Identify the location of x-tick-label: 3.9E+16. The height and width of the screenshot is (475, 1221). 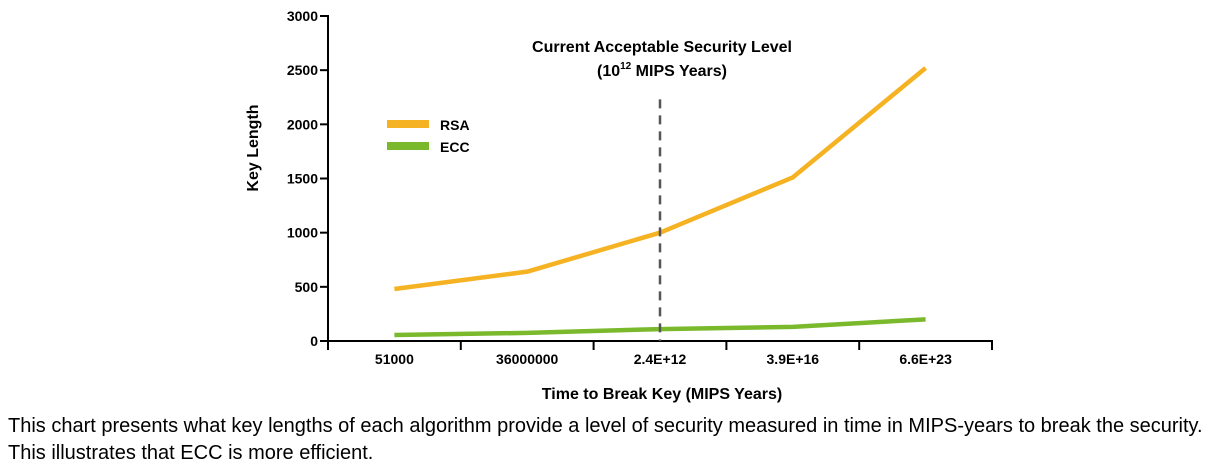
(793, 359).